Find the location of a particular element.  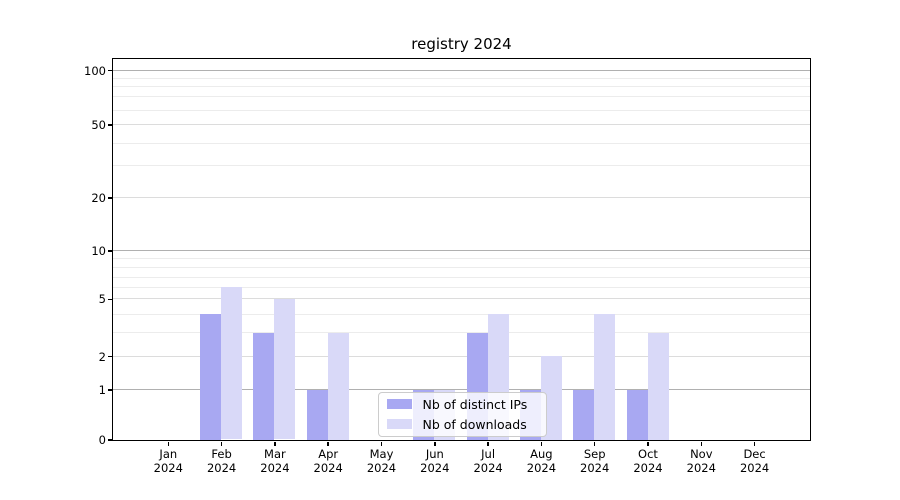

bar-nb-of-downloads-mar is located at coordinates (285, 369).